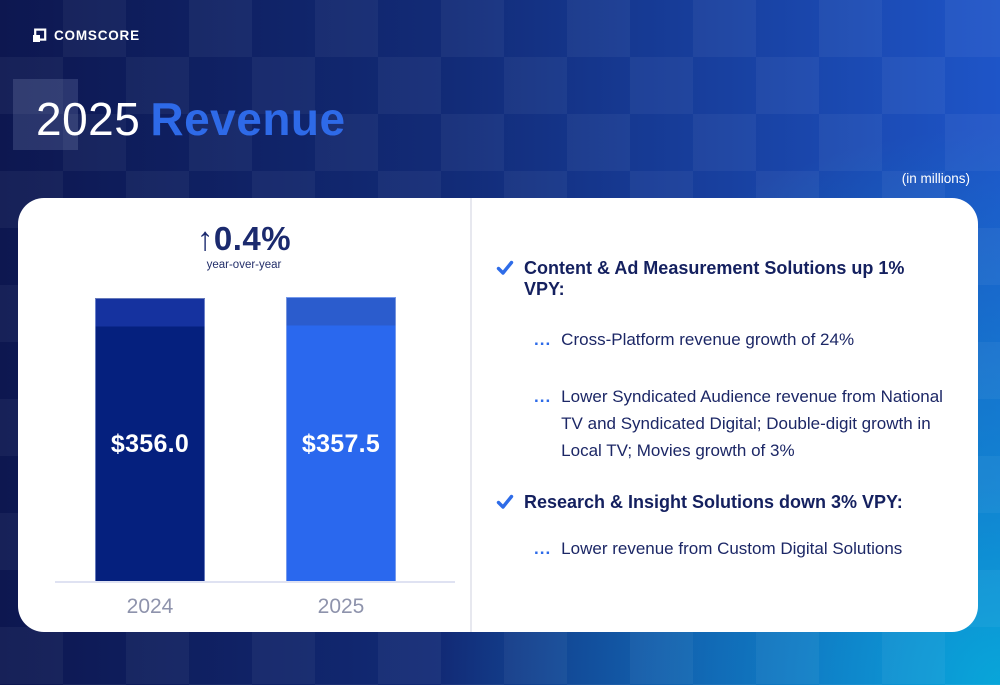 This screenshot has height=685, width=1000. What do you see at coordinates (88, 119) in the screenshot?
I see `title-year: 2025` at bounding box center [88, 119].